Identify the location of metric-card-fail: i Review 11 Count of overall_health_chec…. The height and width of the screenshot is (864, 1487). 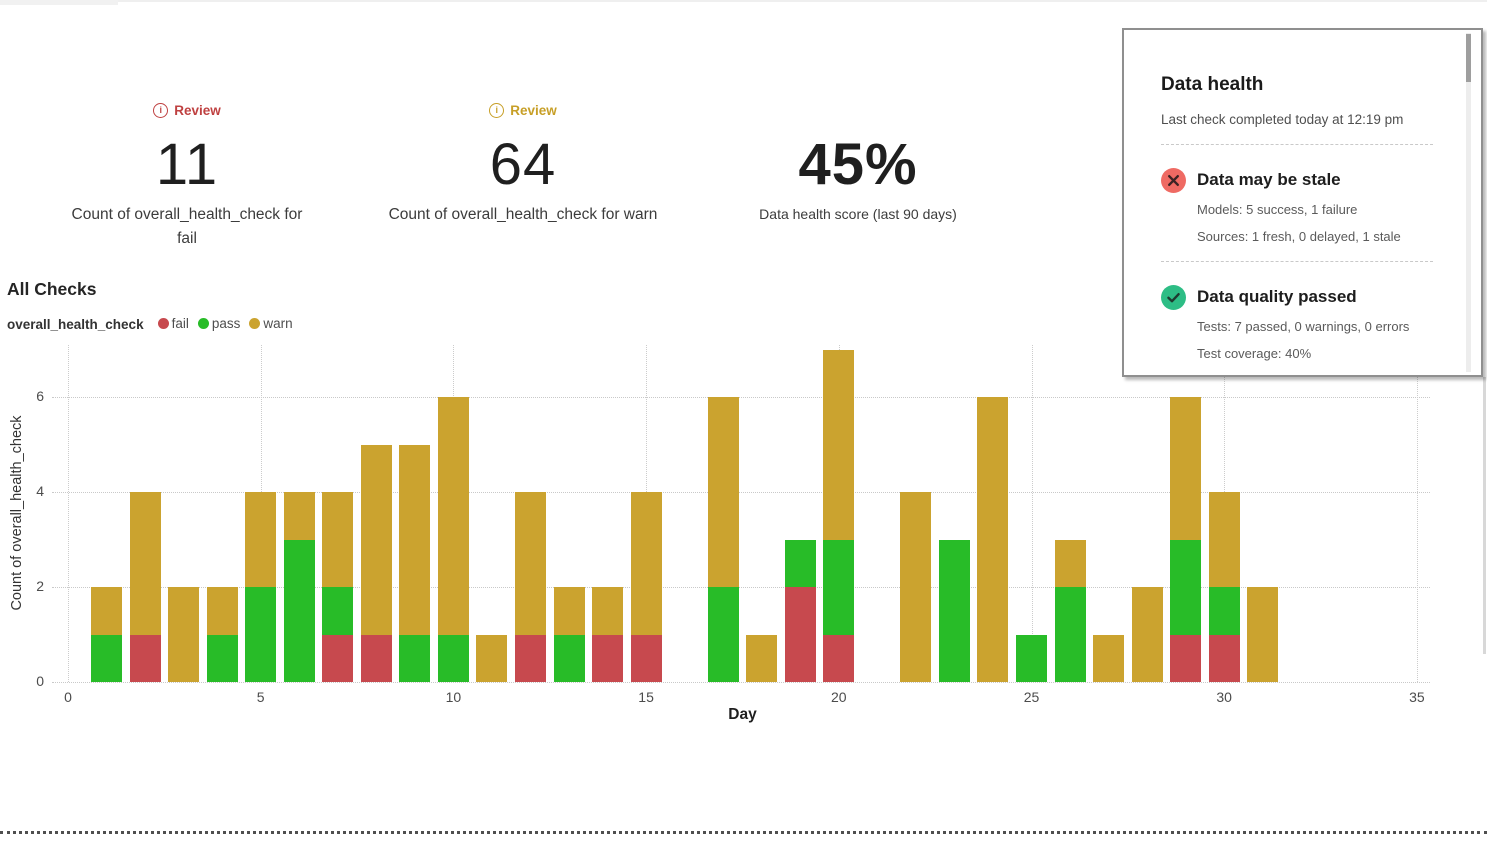
(187, 176).